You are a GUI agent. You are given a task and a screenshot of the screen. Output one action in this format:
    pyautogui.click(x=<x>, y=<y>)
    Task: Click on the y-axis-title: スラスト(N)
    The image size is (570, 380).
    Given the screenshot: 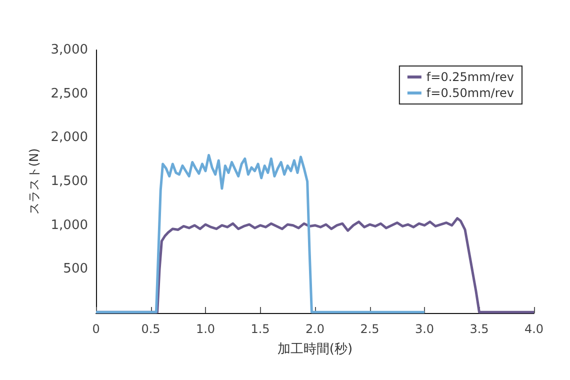 What is the action you would take?
    pyautogui.click(x=33, y=181)
    